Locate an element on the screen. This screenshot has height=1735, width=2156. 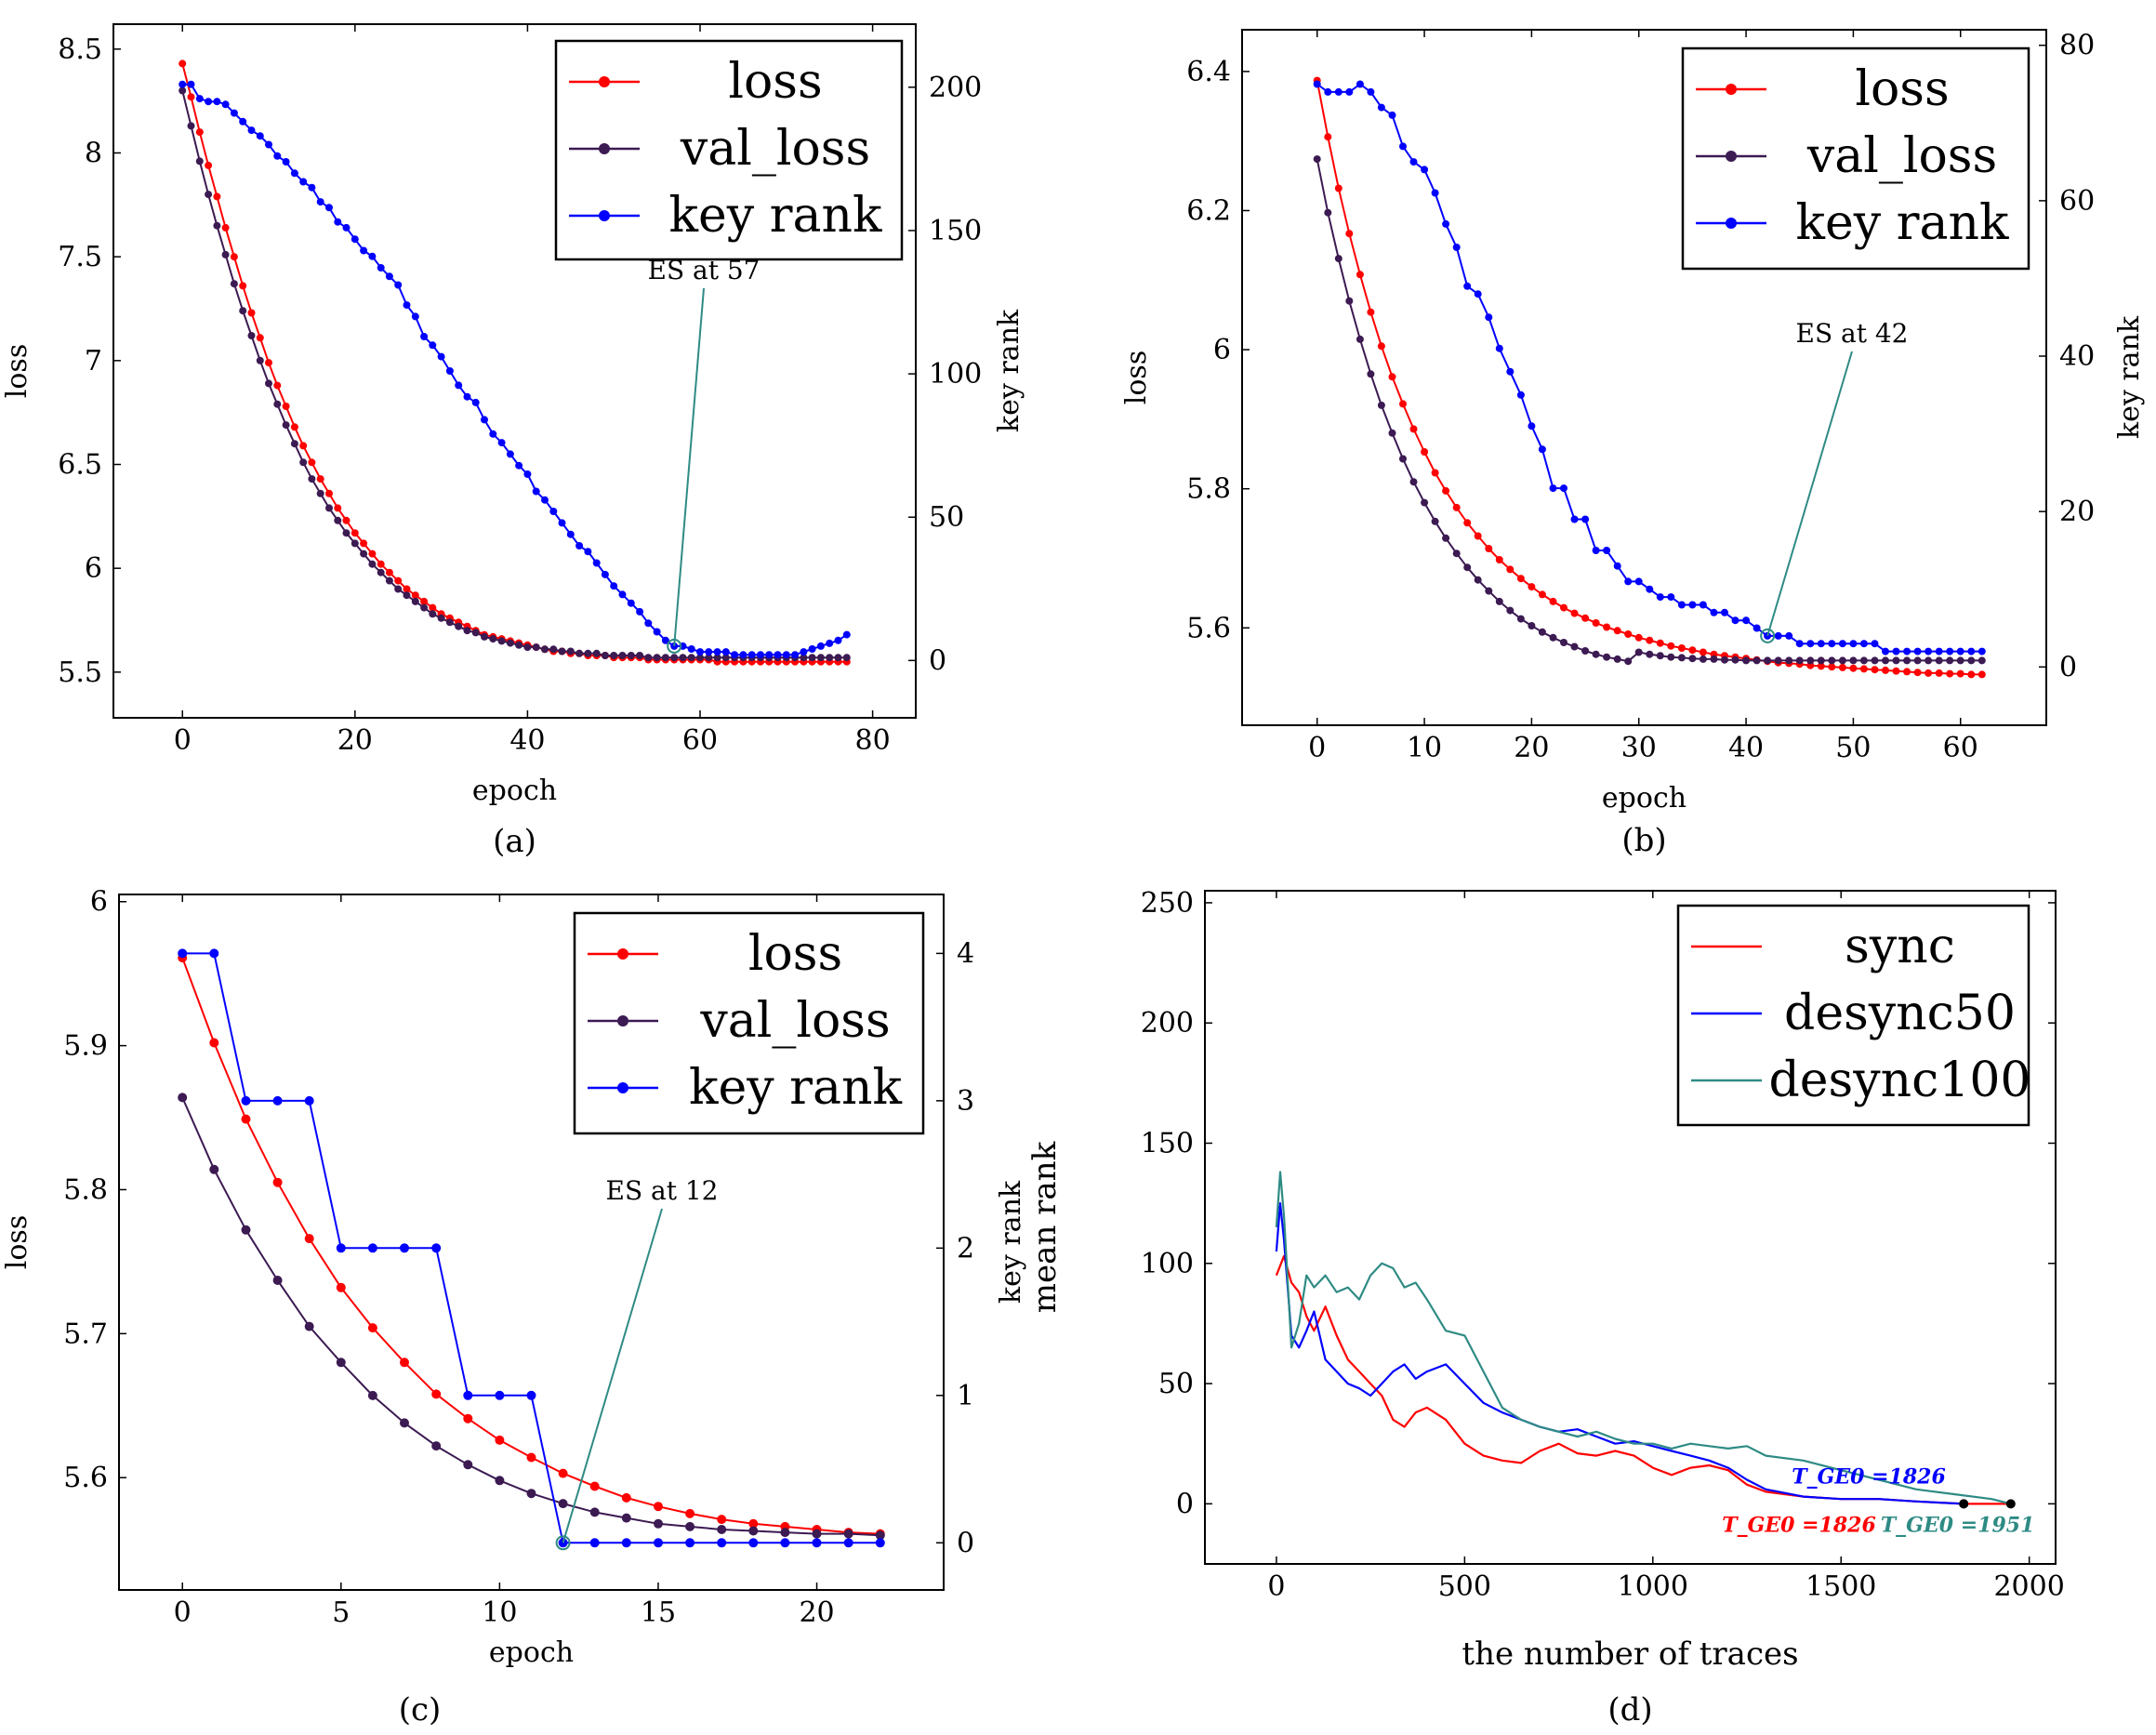
x-tick-label: 1500 is located at coordinates (1840, 1586).